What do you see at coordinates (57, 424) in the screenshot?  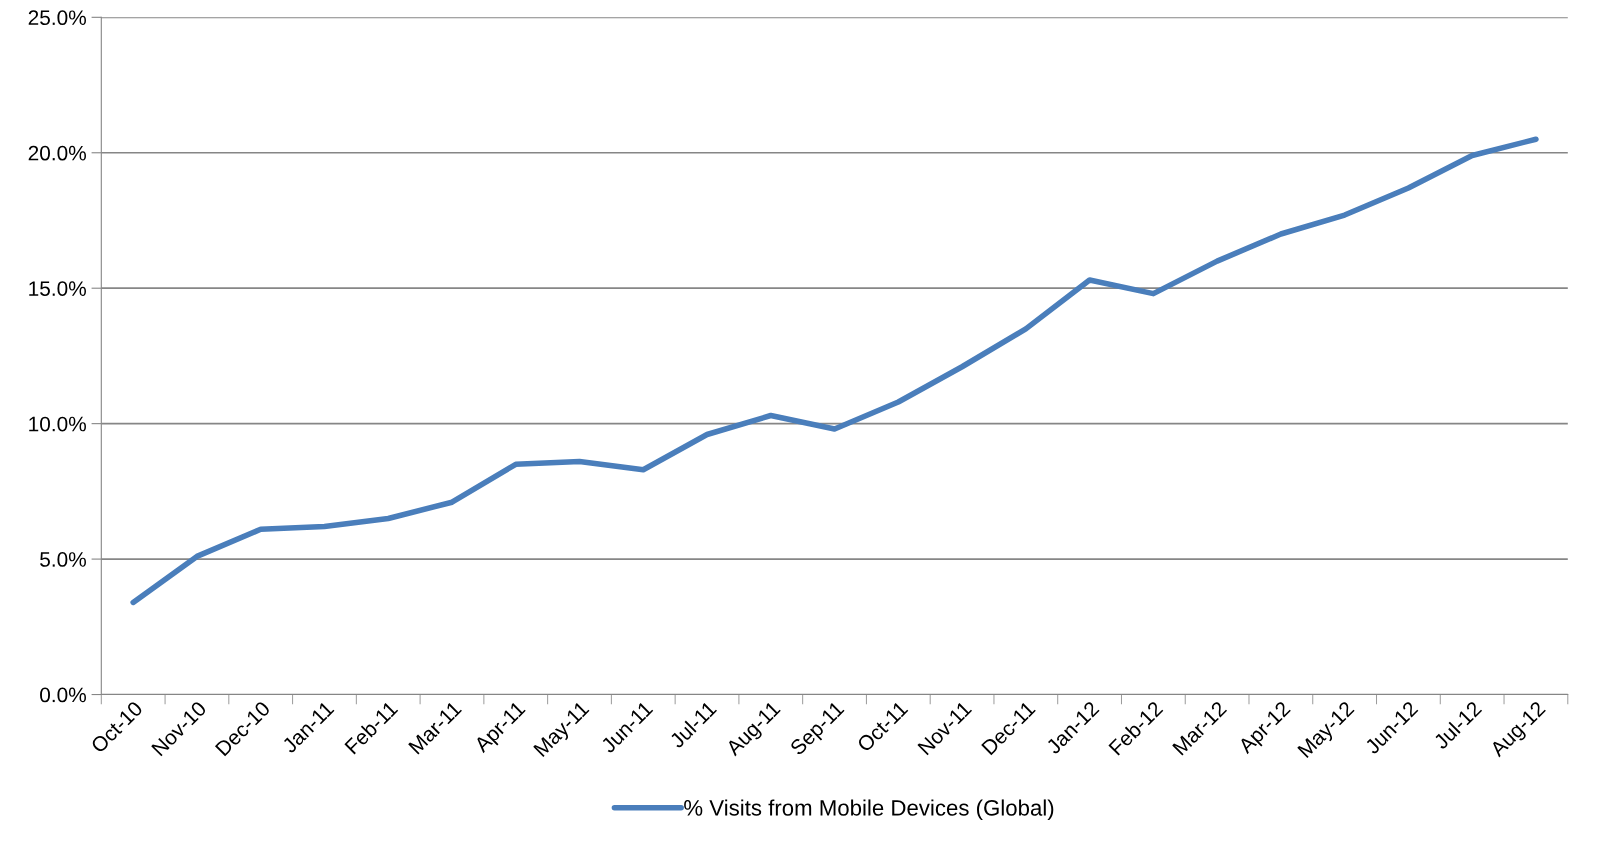 I see `y-tick-label: 10.0%` at bounding box center [57, 424].